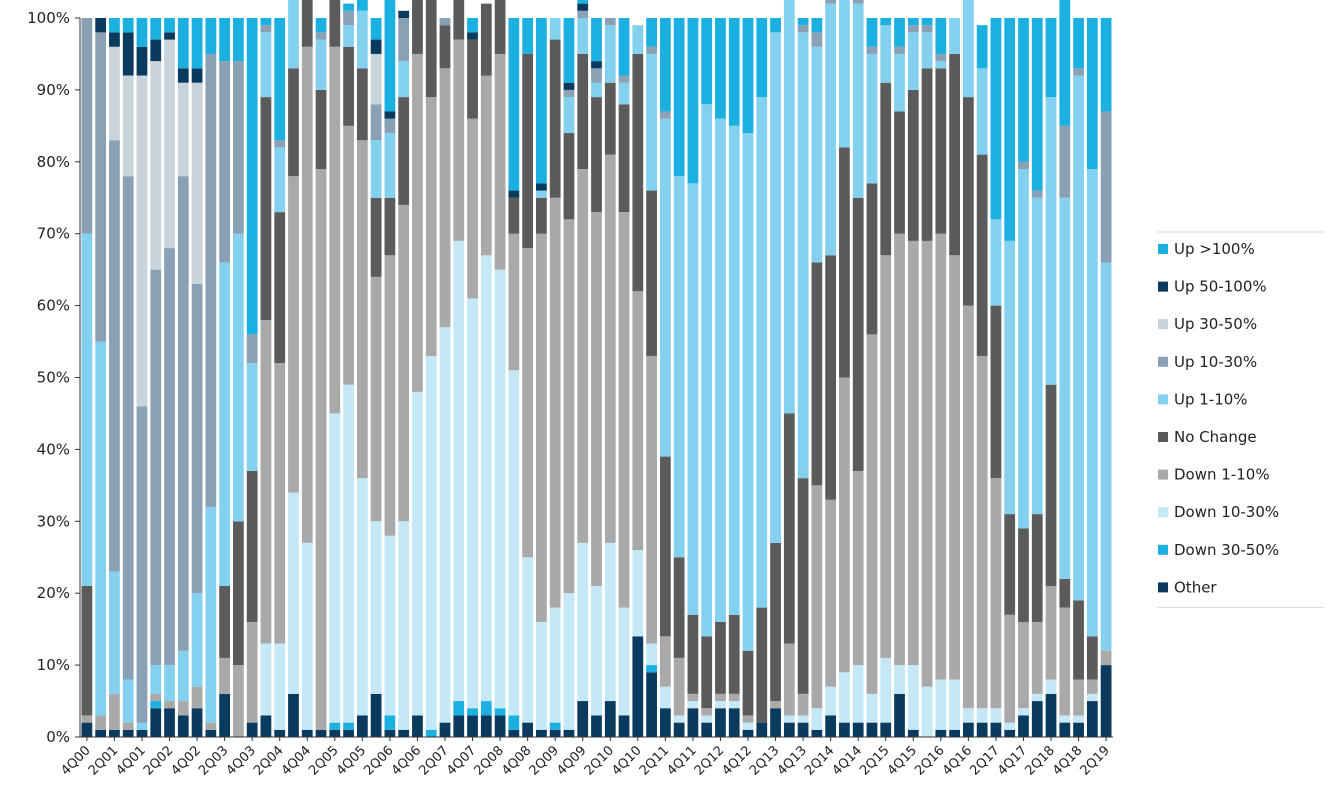  Describe the element at coordinates (902, 760) in the screenshot. I see `x-tick-label: 4Q15` at that location.